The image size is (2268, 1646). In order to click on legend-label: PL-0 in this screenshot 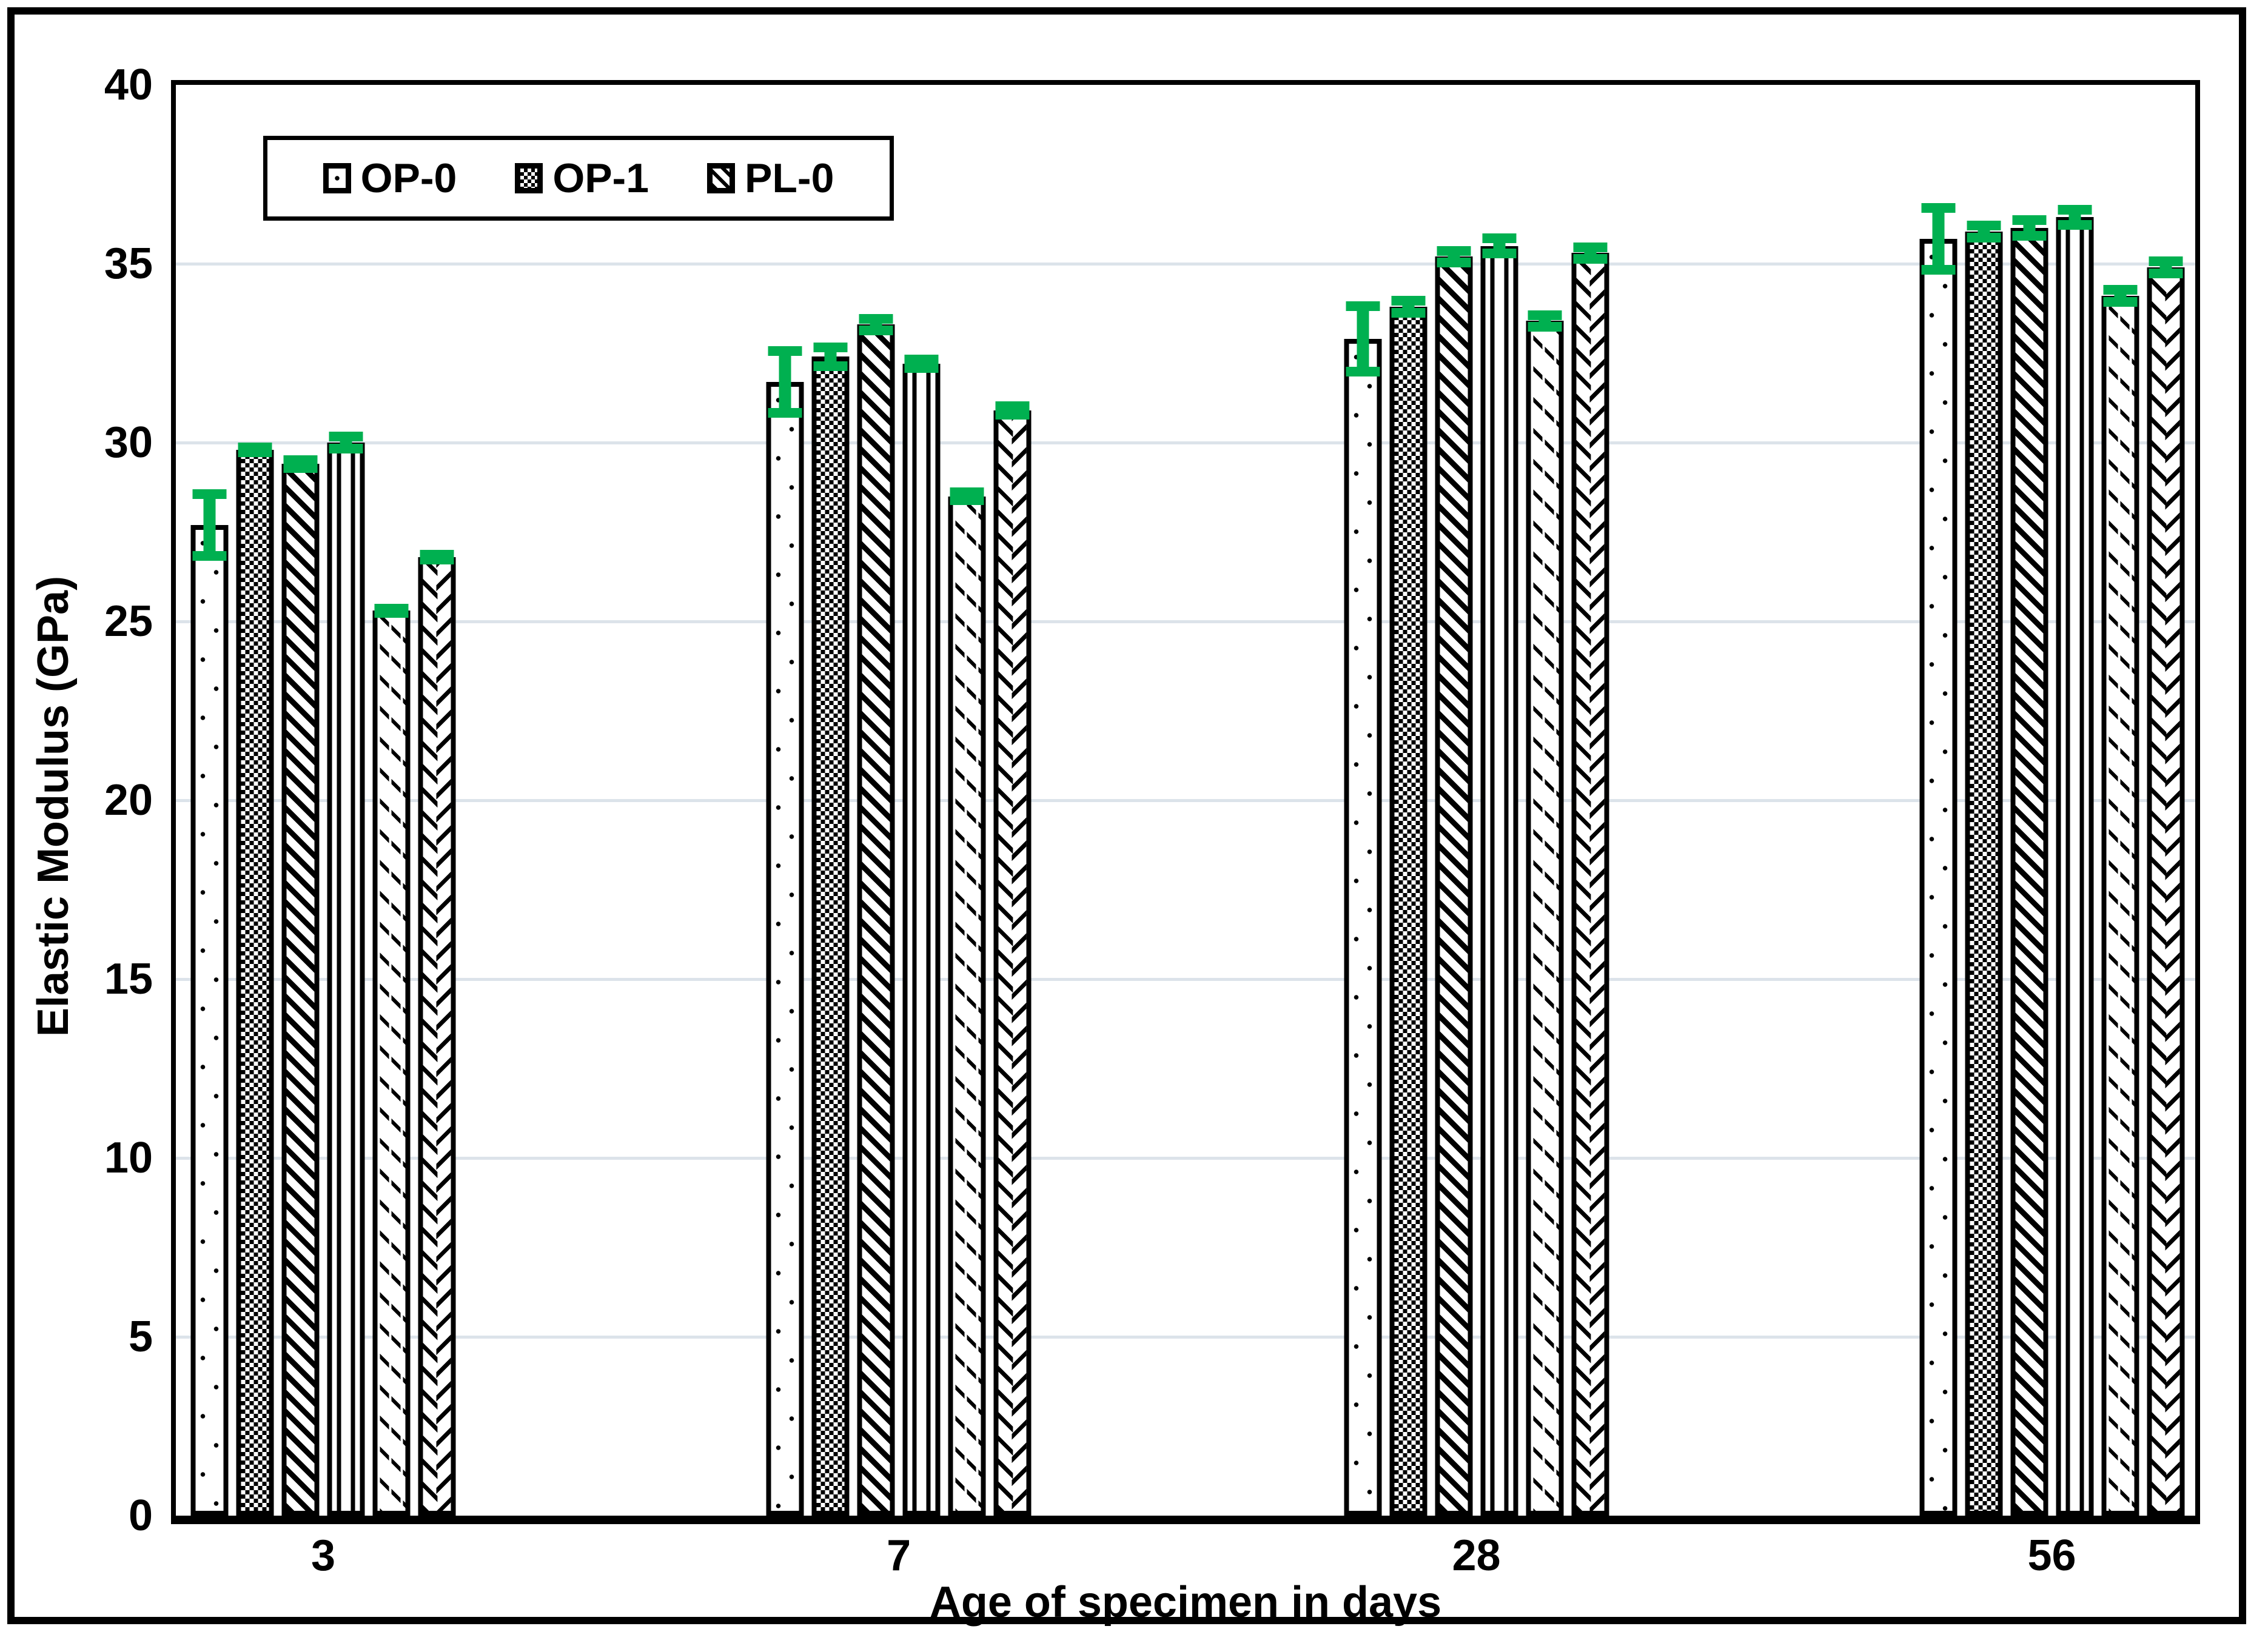, I will do `click(789, 178)`.